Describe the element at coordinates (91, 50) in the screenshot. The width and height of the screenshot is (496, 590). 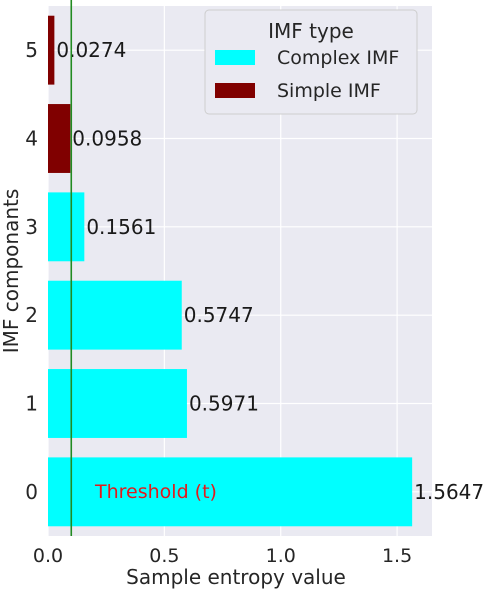
I see `bar-value-label: 0.0274` at that location.